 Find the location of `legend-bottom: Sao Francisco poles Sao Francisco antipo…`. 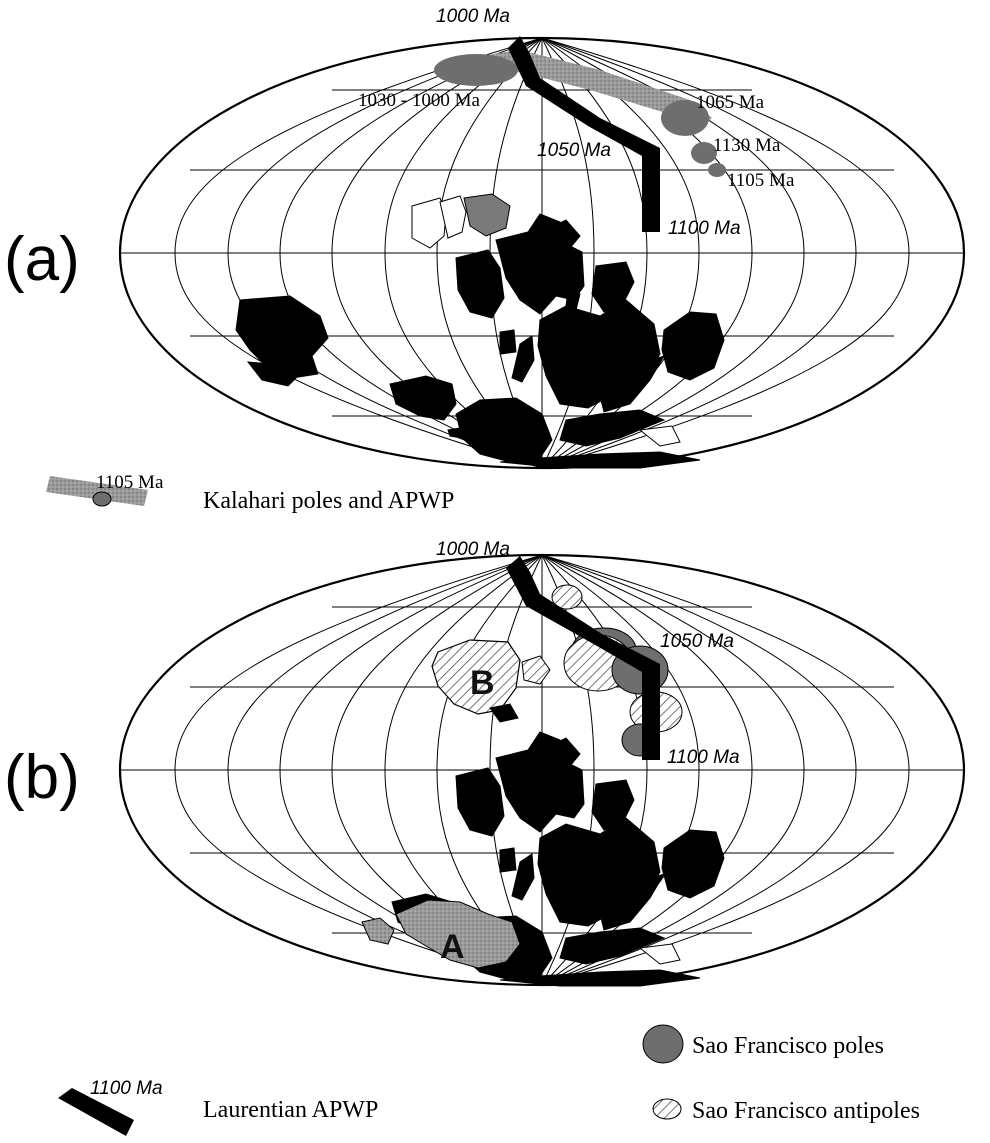

legend-bottom: Sao Francisco poles Sao Francisco antipo… is located at coordinates (489, 1080).